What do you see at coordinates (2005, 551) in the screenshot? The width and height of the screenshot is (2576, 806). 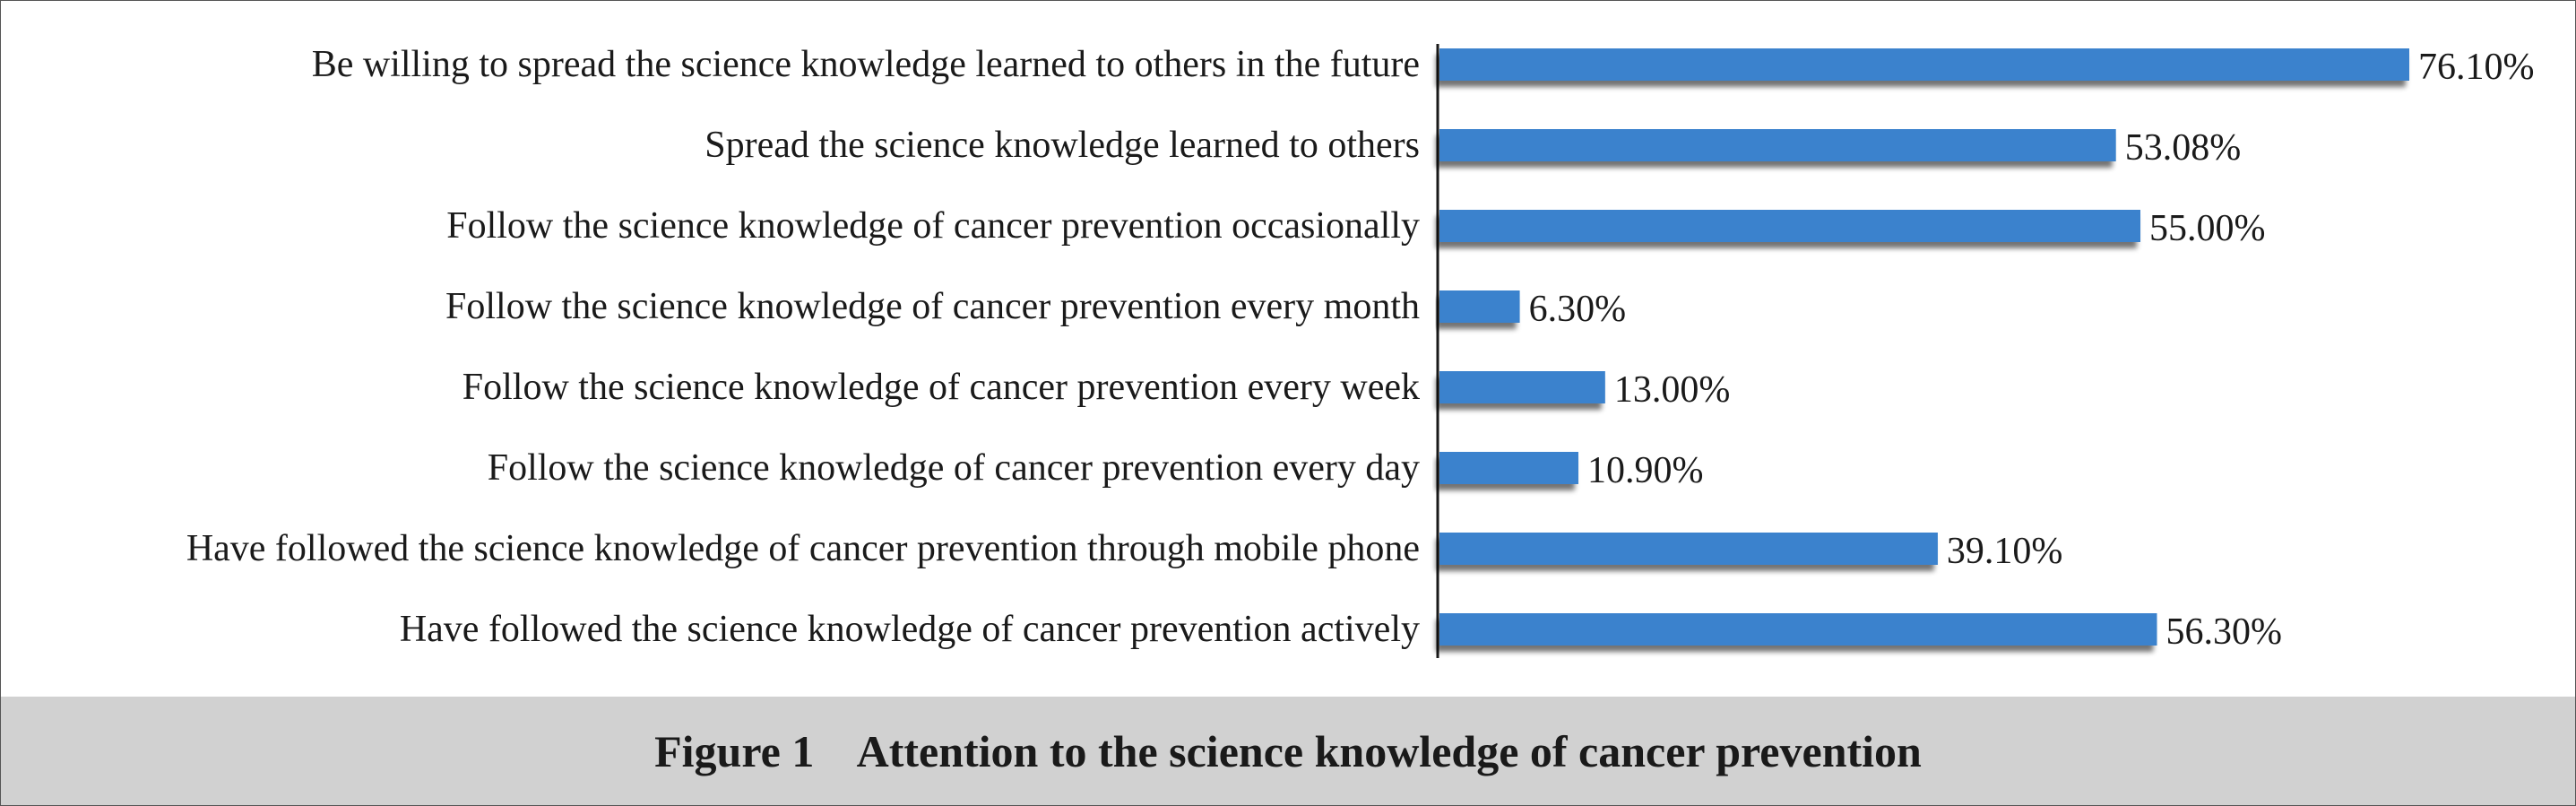 I see `value-label: 39.10%` at bounding box center [2005, 551].